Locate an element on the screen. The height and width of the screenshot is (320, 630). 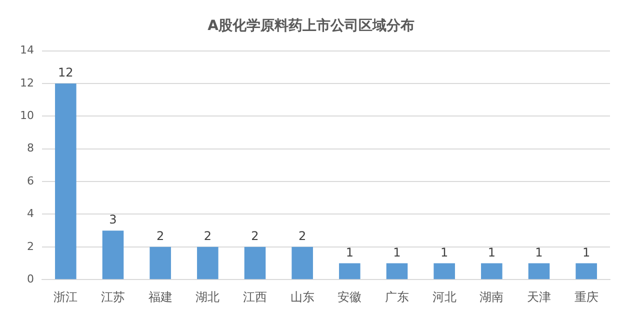
x-tick-label: 浙江 is located at coordinates (66, 297).